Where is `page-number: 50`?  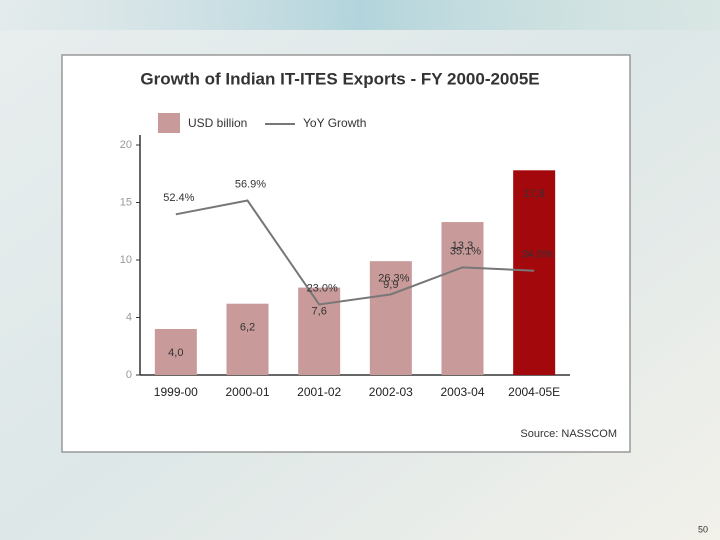
page-number: 50 is located at coordinates (703, 529).